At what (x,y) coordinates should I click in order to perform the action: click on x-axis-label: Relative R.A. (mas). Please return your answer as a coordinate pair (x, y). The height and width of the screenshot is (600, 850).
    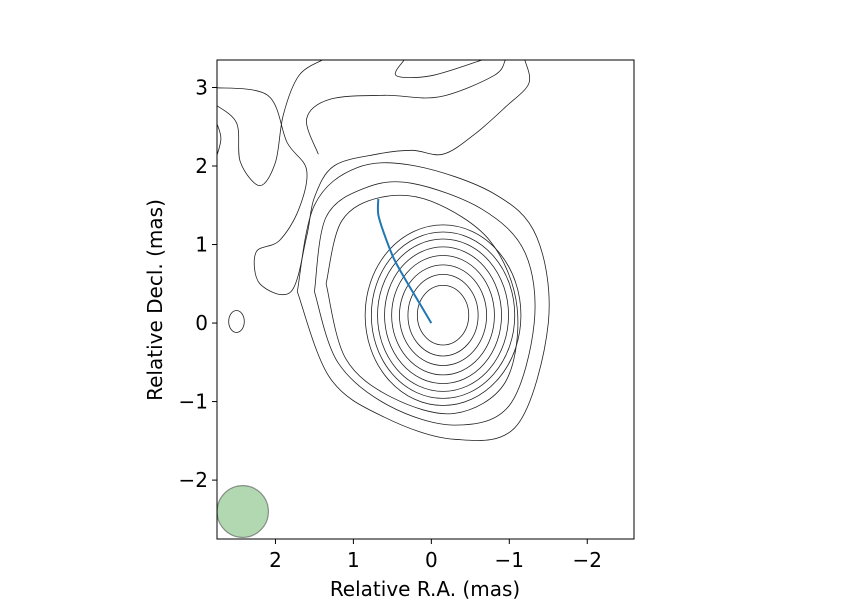
    Looking at the image, I should click on (425, 588).